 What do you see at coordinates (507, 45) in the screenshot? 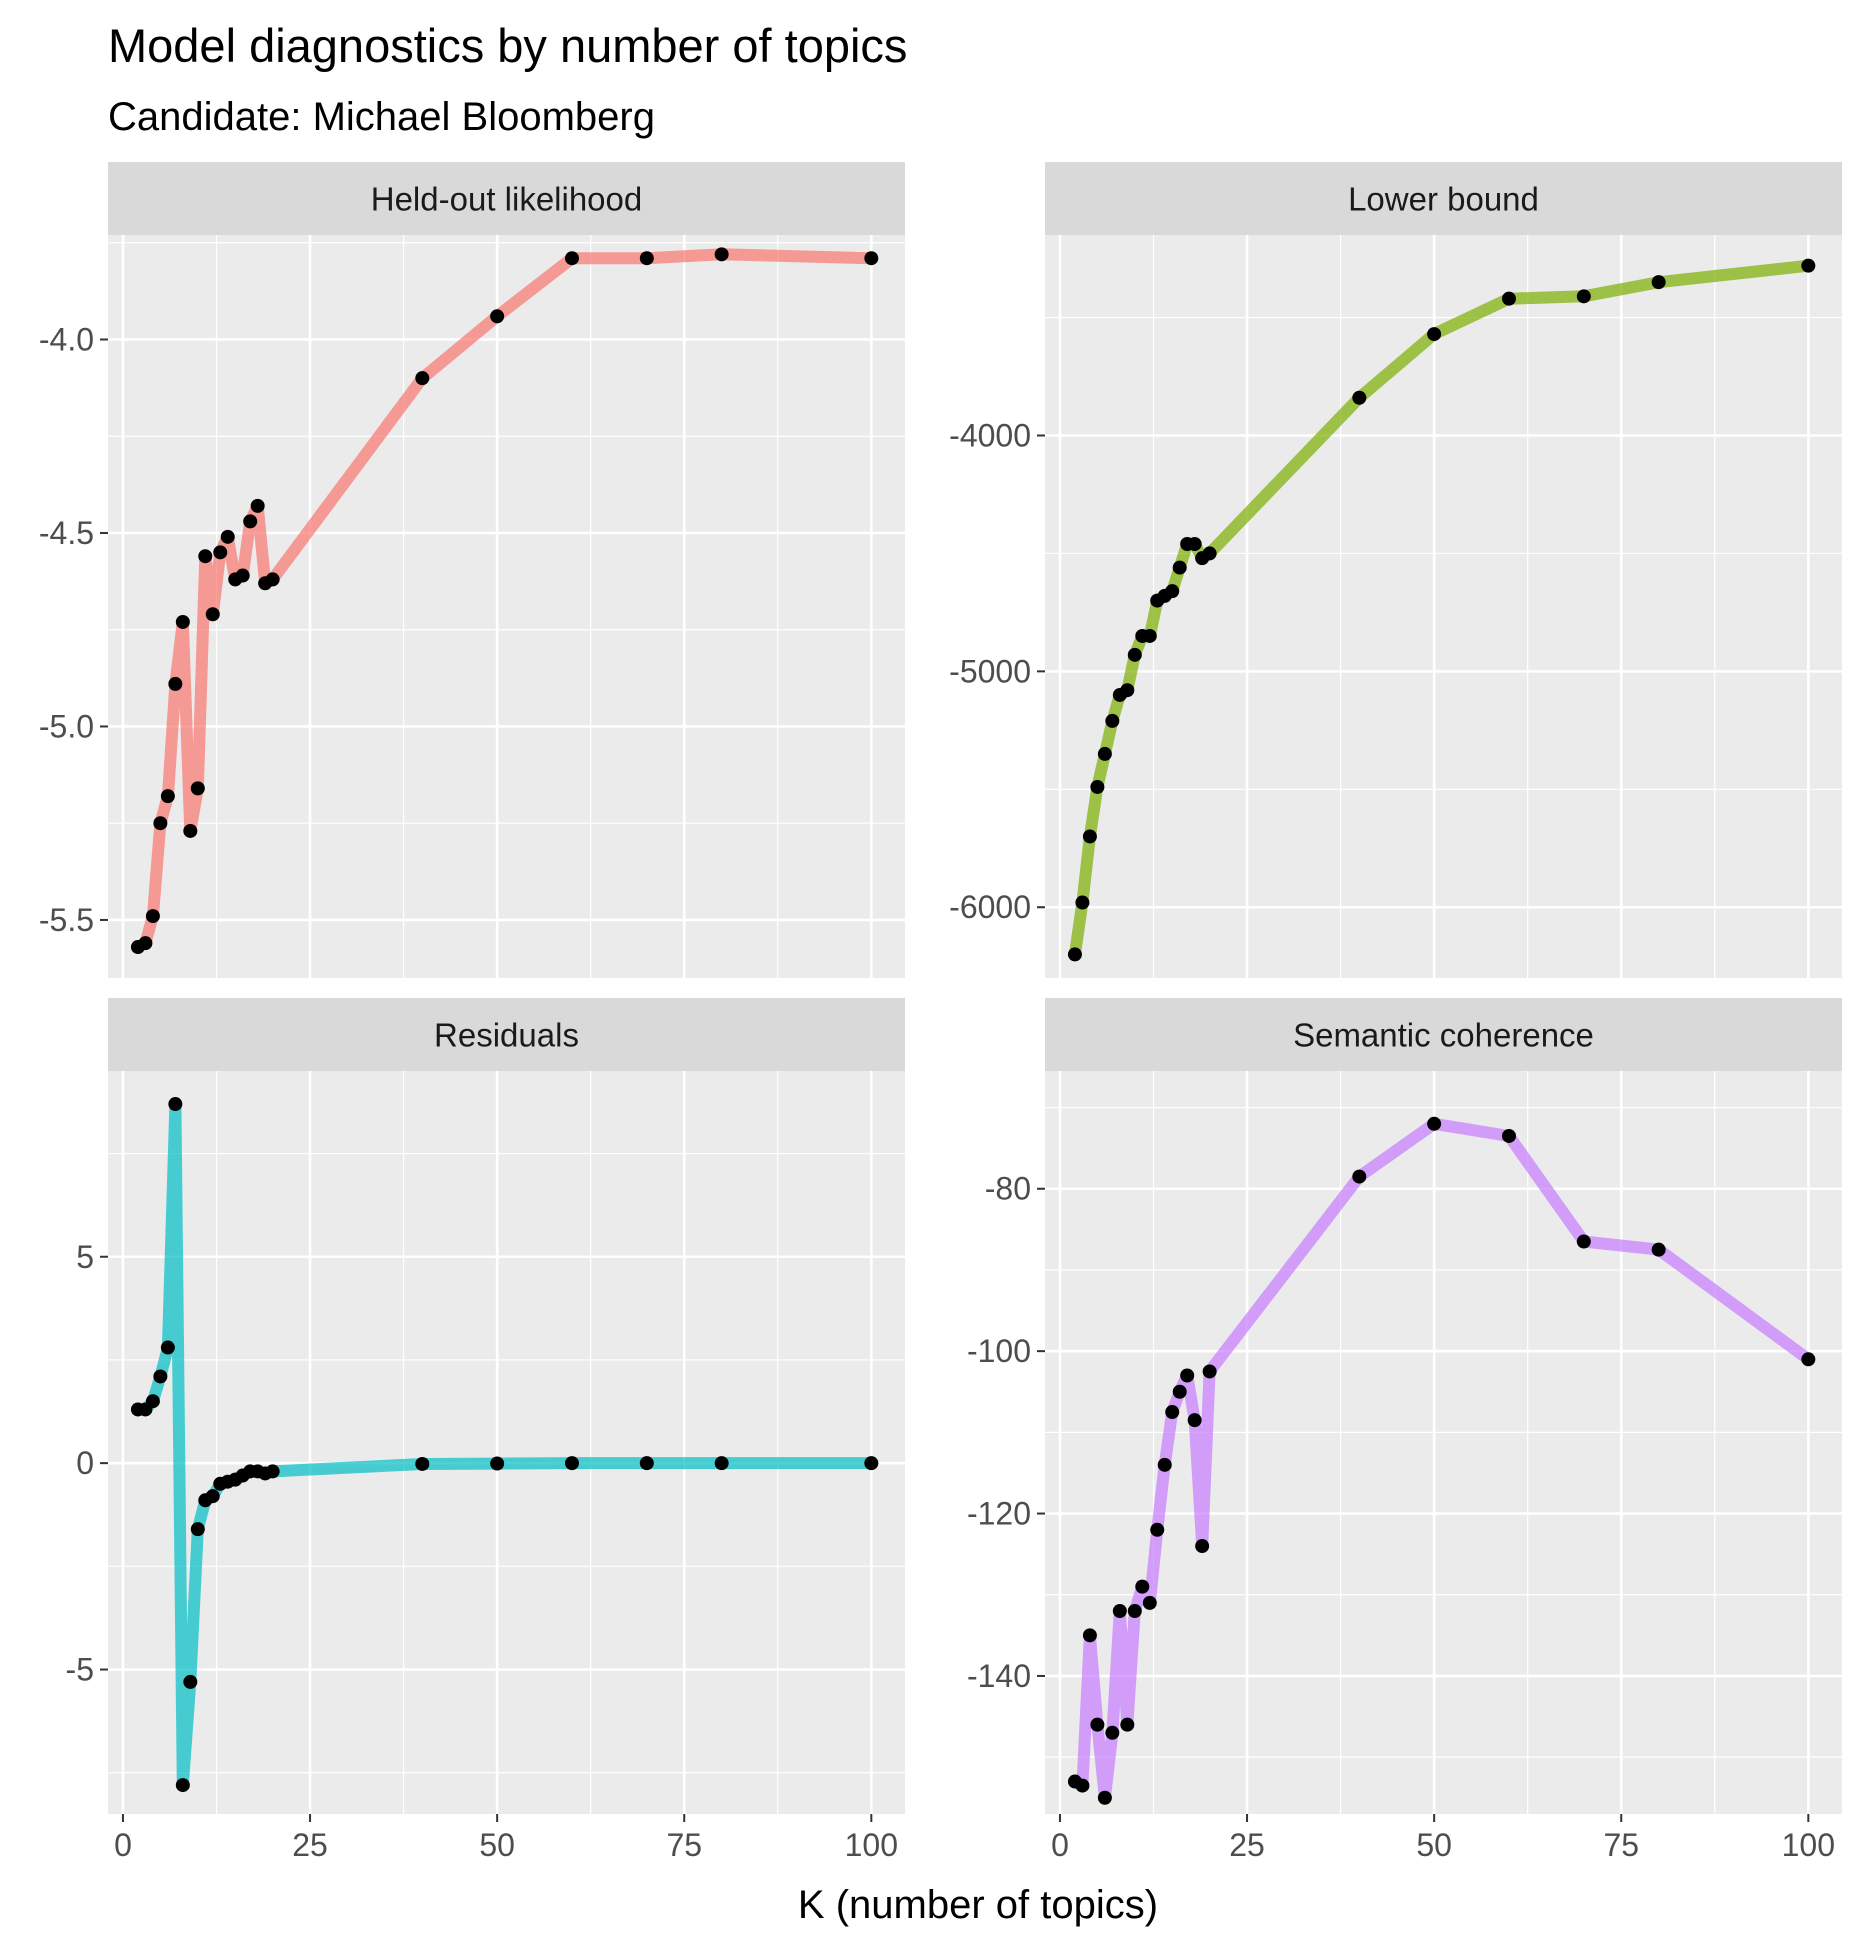
I see `chart-title: Model diagnostics by number of topics` at bounding box center [507, 45].